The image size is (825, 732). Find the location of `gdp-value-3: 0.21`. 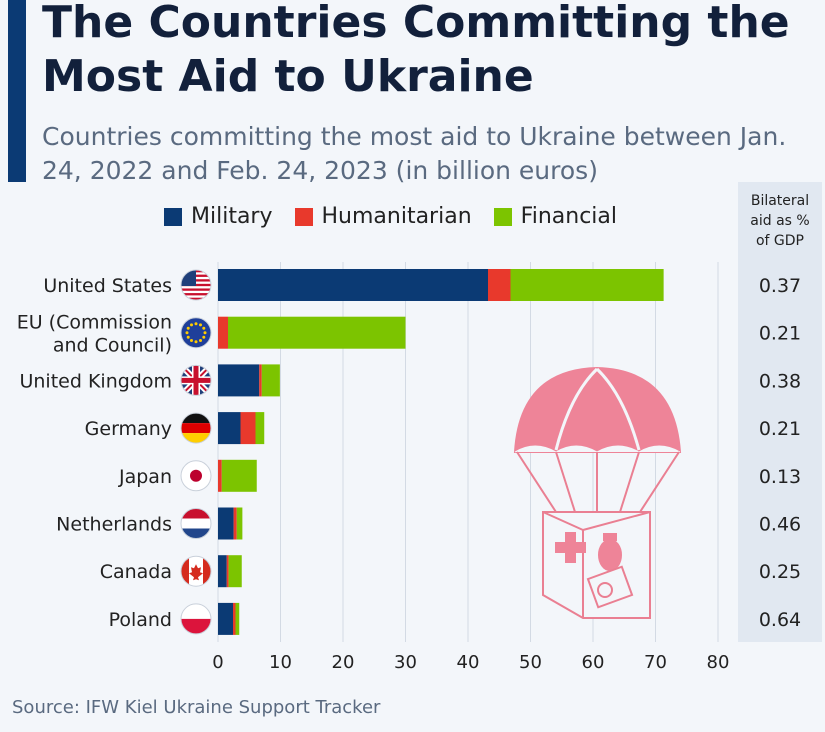

gdp-value-3: 0.21 is located at coordinates (780, 429).